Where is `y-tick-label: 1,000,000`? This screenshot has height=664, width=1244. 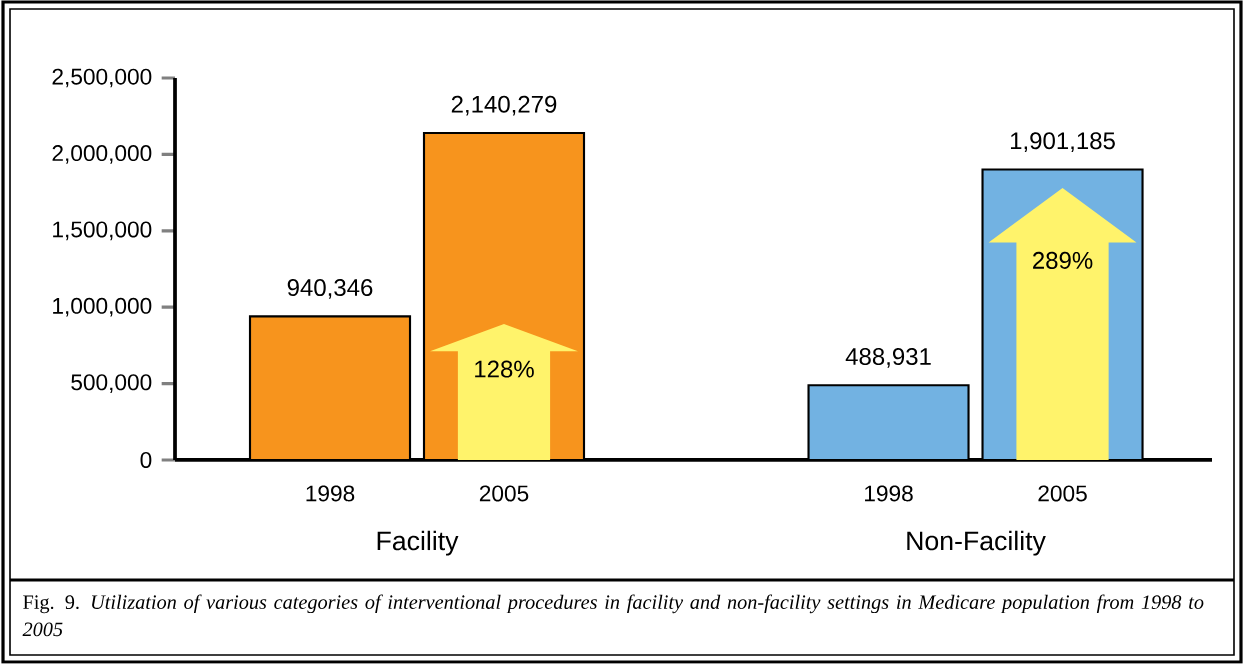
y-tick-label: 1,000,000 is located at coordinates (102, 307).